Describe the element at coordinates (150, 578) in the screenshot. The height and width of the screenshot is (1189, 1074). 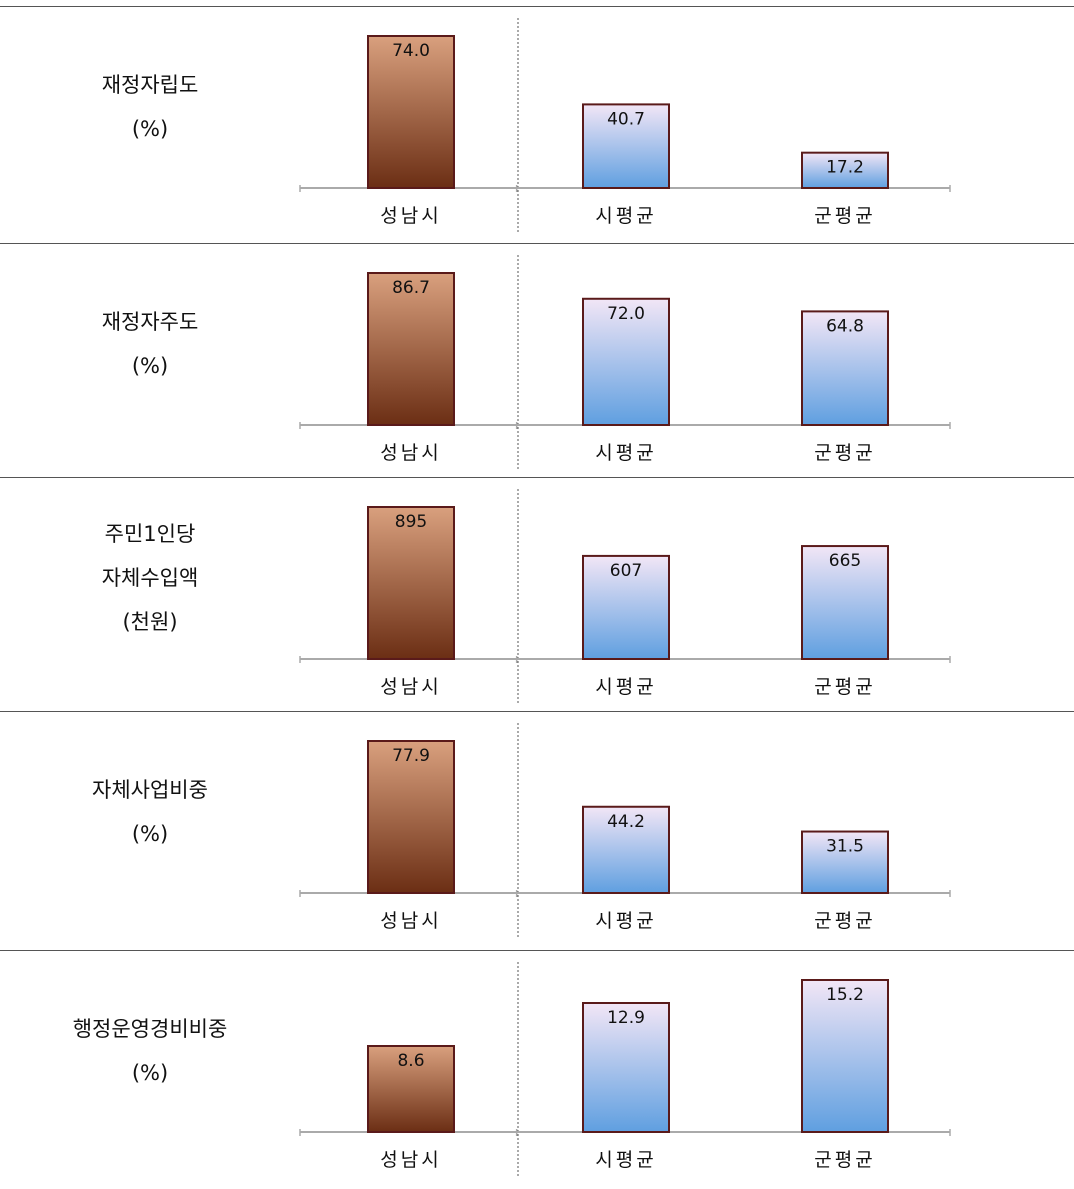
I see `chart-row-label-line: 자체수입액` at that location.